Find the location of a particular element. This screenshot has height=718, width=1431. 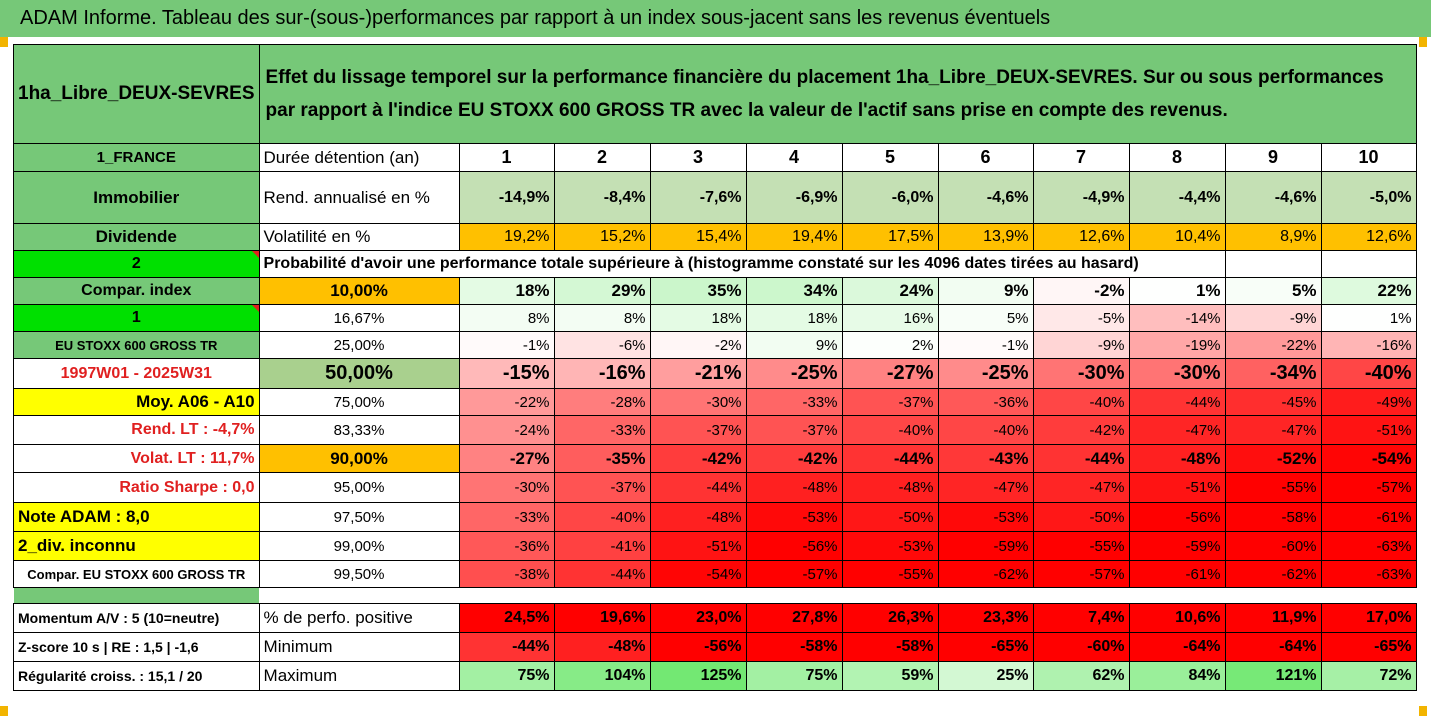

side-label: 1997W01 - 2025W31 is located at coordinates (136, 373).